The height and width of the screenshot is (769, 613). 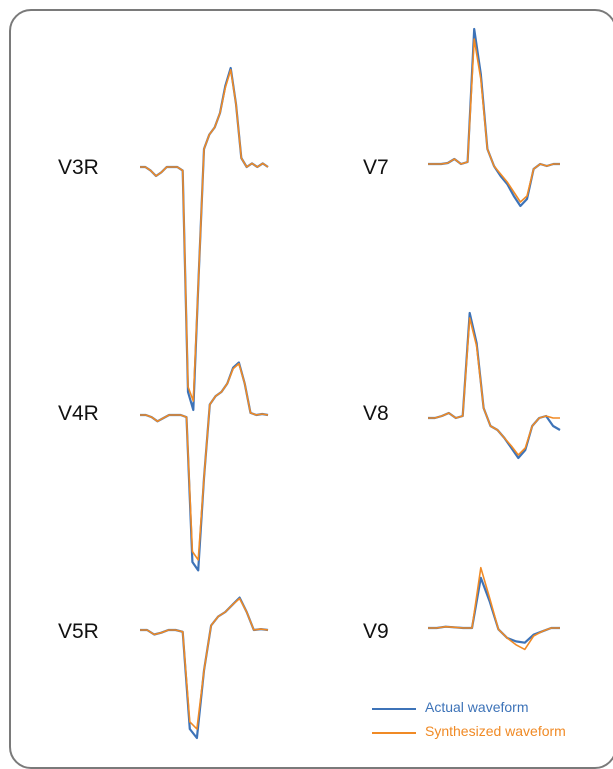 I want to click on lead-label-v4r: V4R, so click(x=78, y=413).